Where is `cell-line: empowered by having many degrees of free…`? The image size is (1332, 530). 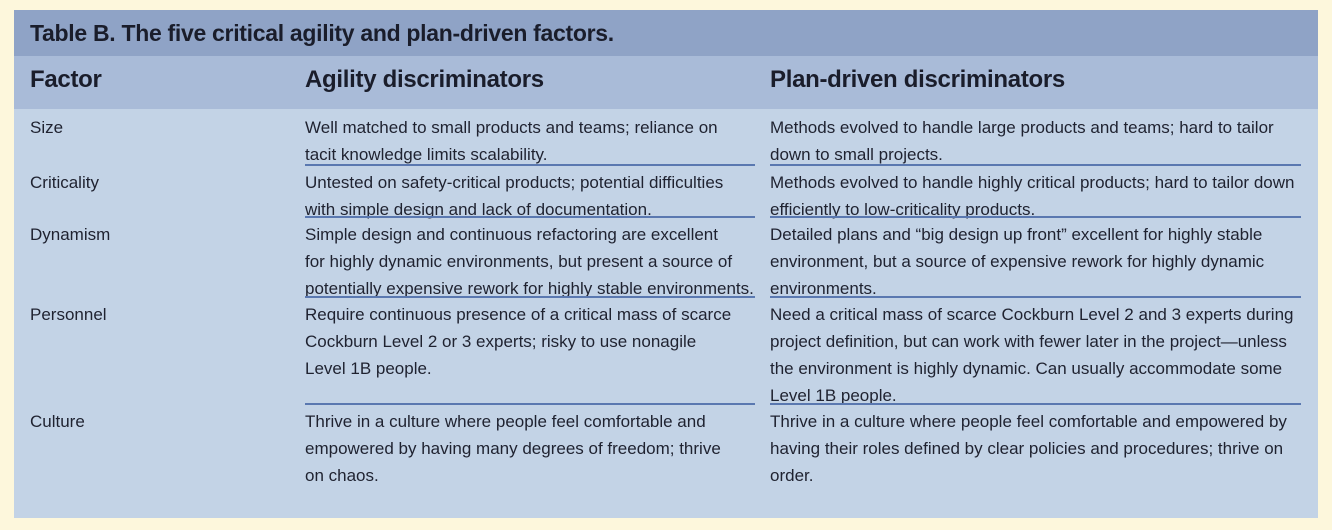 cell-line: empowered by having many degrees of free… is located at coordinates (513, 448).